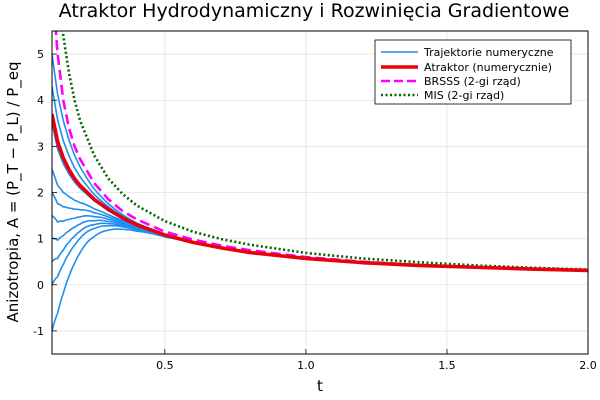 Image resolution: width=600 pixels, height=400 pixels. What do you see at coordinates (13, 192) in the screenshot?
I see `y-axis-label: Anizotropia, A = (P_T − P_L) / P_eq` at bounding box center [13, 192].